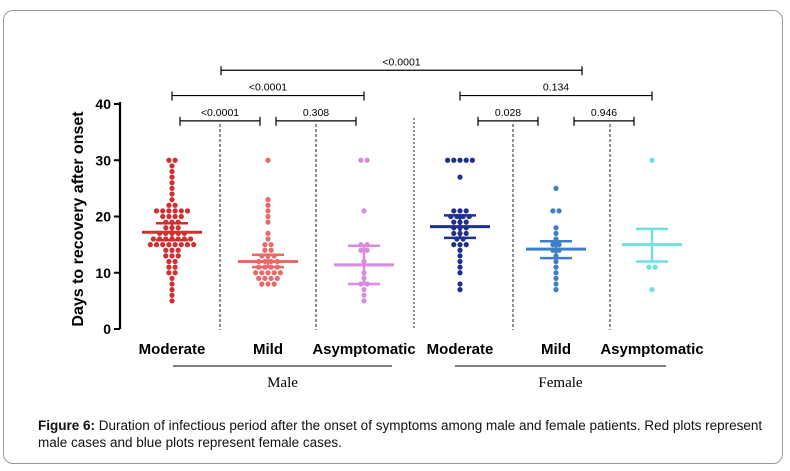  I want to click on y-tick-label: 0, so click(107, 329).